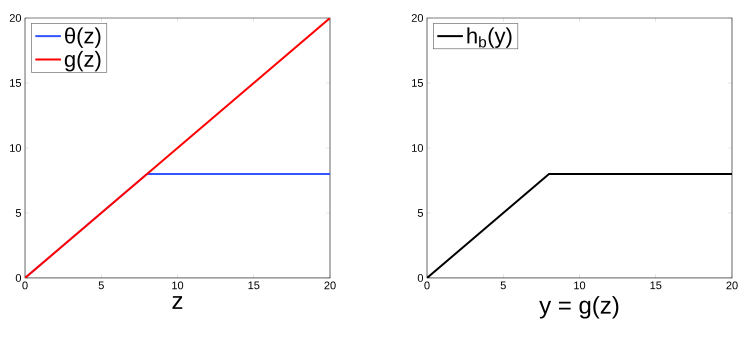 The image size is (747, 337). What do you see at coordinates (82, 37) in the screenshot?
I see `legend-label: θ(z)` at bounding box center [82, 37].